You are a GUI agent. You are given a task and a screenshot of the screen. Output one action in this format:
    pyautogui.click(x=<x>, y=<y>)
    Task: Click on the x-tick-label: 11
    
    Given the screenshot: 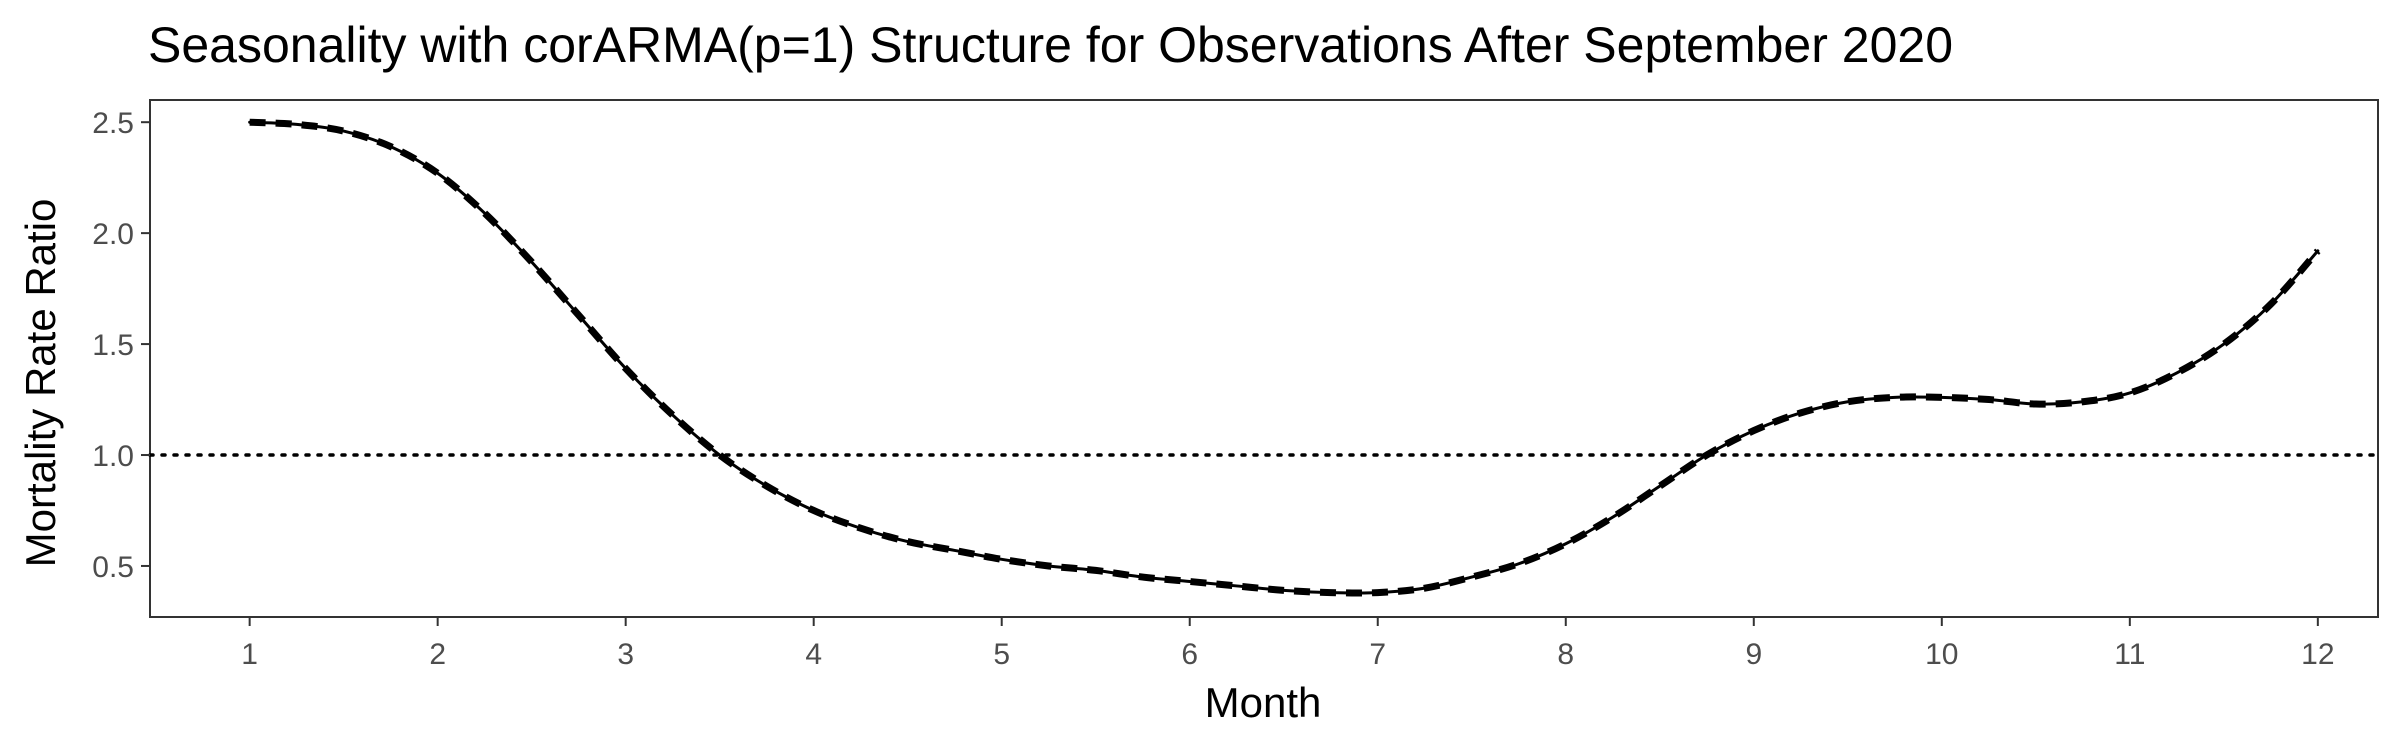 What is the action you would take?
    pyautogui.click(x=2129, y=654)
    